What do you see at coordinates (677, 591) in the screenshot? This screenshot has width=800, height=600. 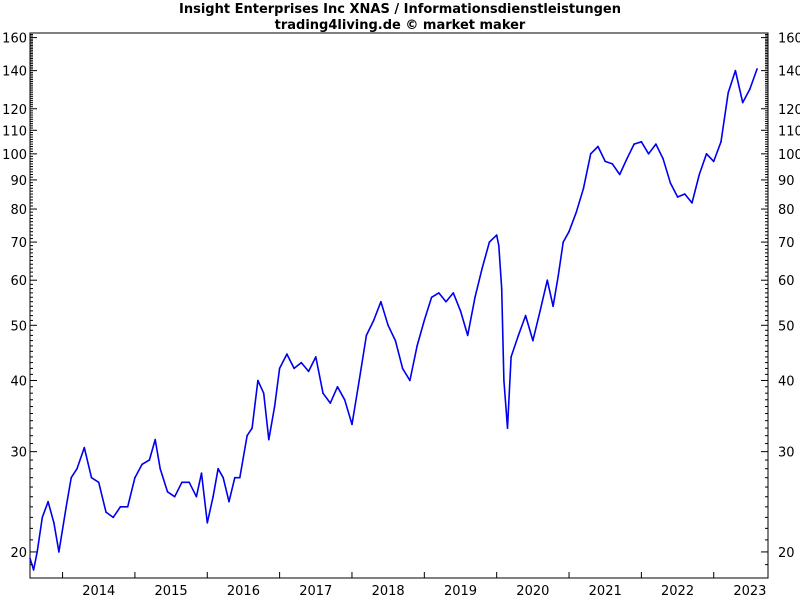 I see `x-tick-label: 2022` at bounding box center [677, 591].